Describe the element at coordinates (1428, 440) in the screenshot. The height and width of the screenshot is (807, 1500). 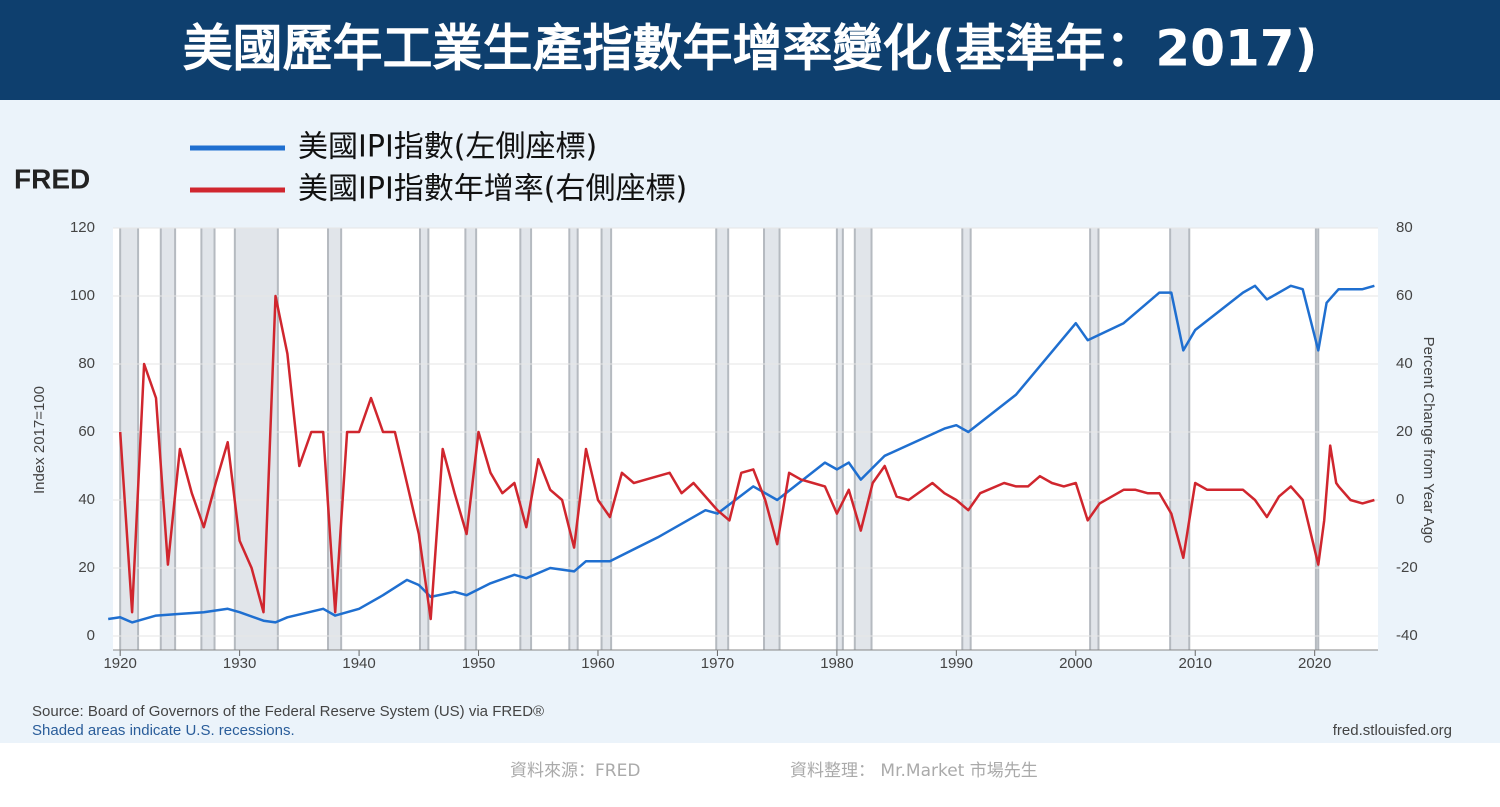
I see `y2-axis-label: Percent Change from Year Ago` at that location.